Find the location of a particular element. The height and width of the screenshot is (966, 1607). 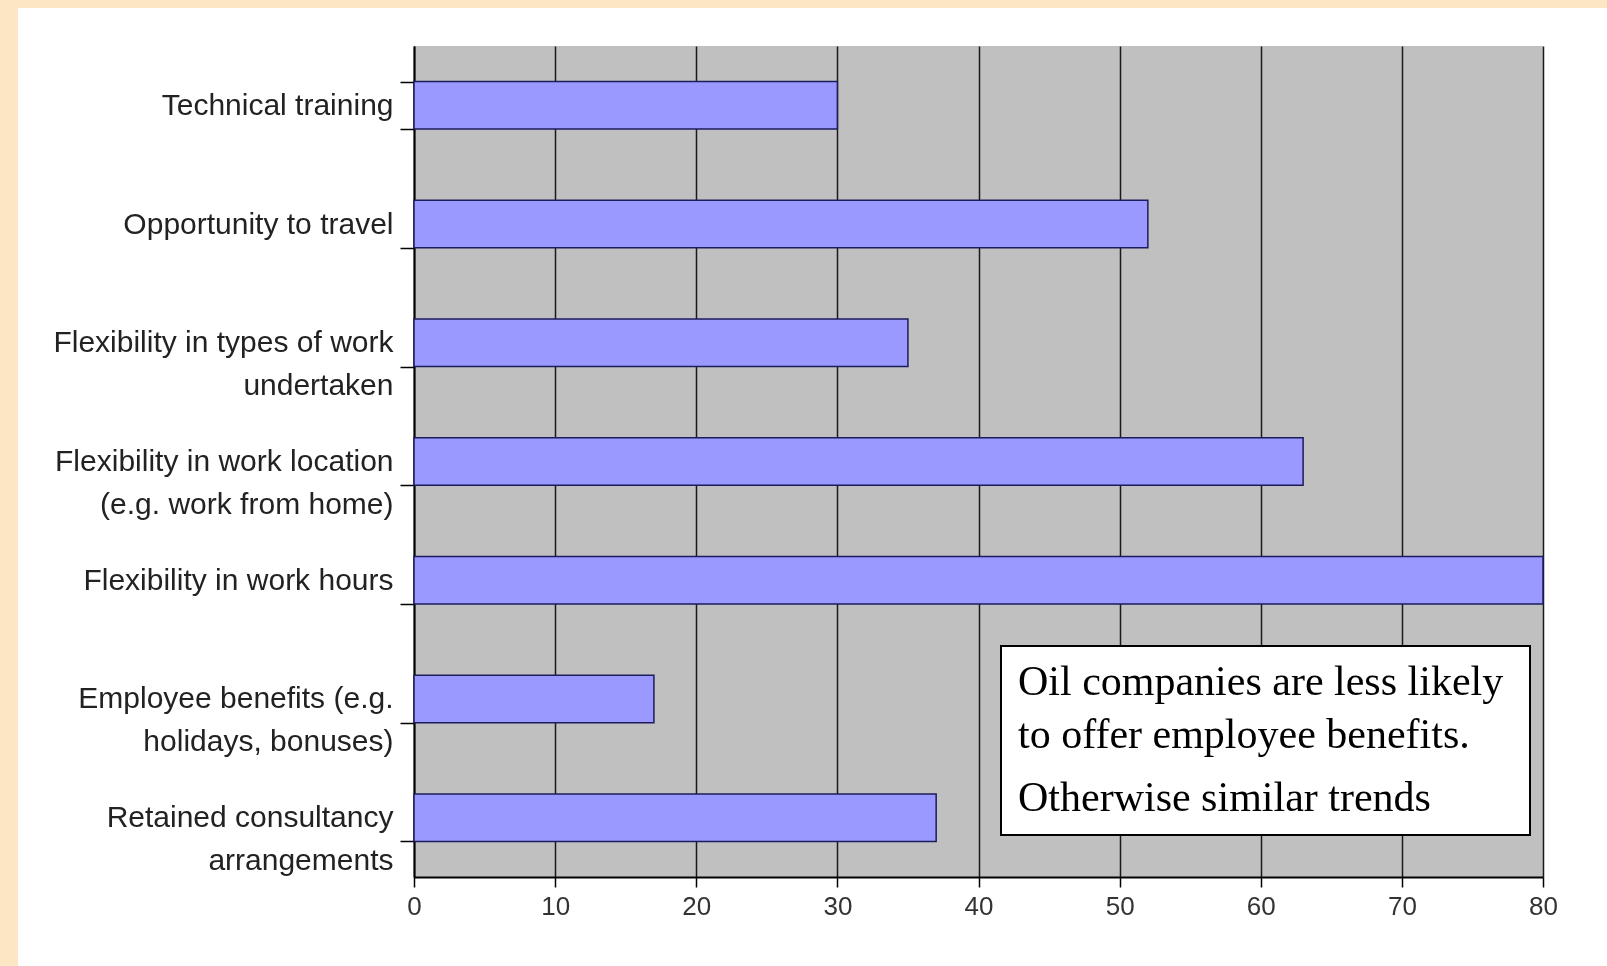

y-tick-label: Retained consultancy arrangements is located at coordinates (250, 838).